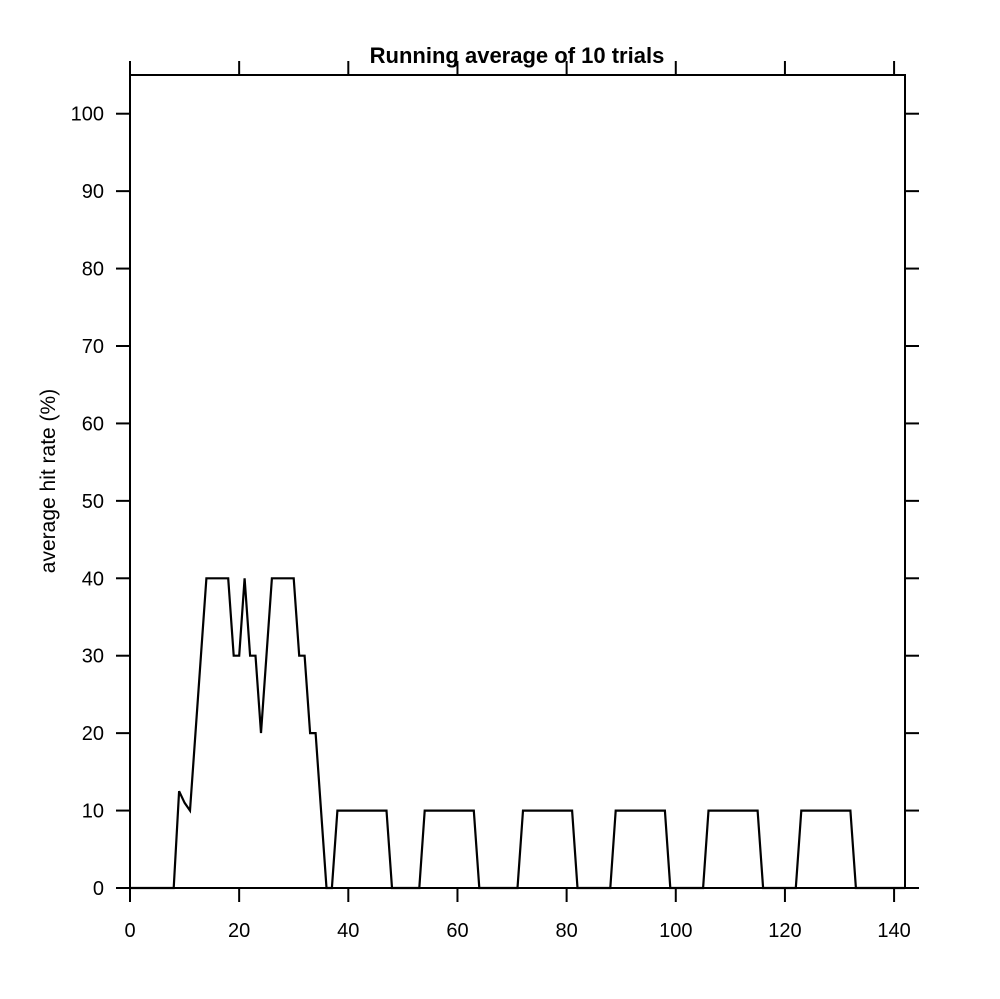 This screenshot has width=1000, height=999. I want to click on x-tick-label: 20, so click(239, 931).